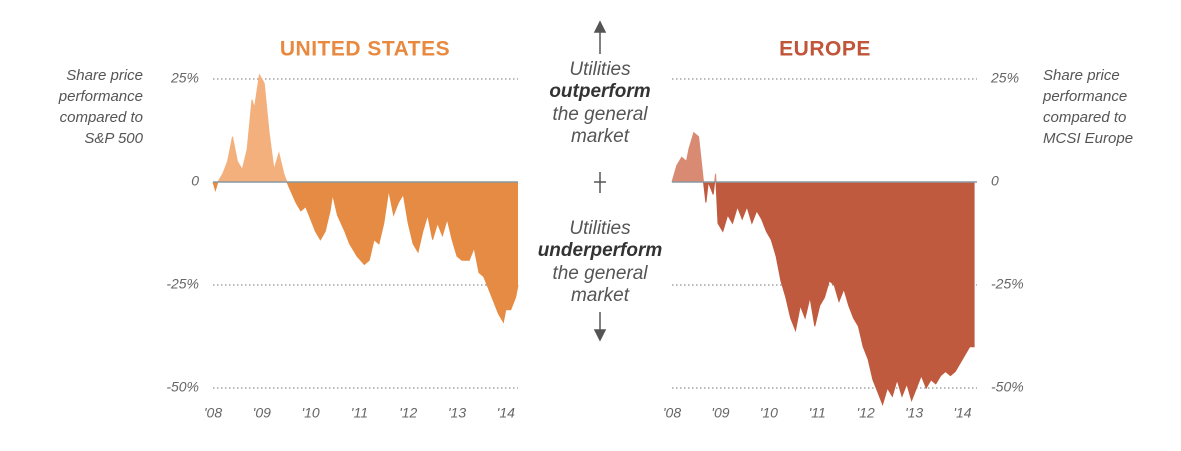 This screenshot has width=1181, height=451. Describe the element at coordinates (113, 138) in the screenshot. I see `y-axis-label: S&P 500` at that location.